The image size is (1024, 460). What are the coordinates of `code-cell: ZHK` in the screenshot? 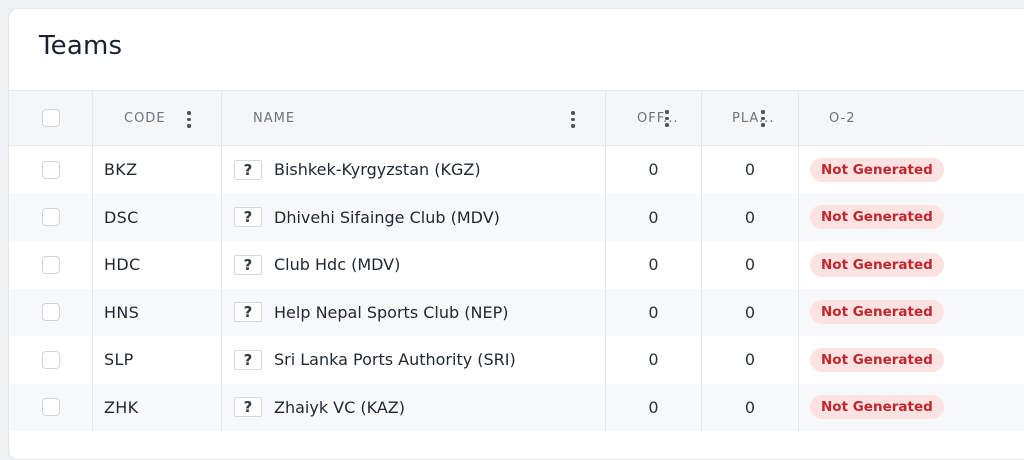 It's located at (157, 407).